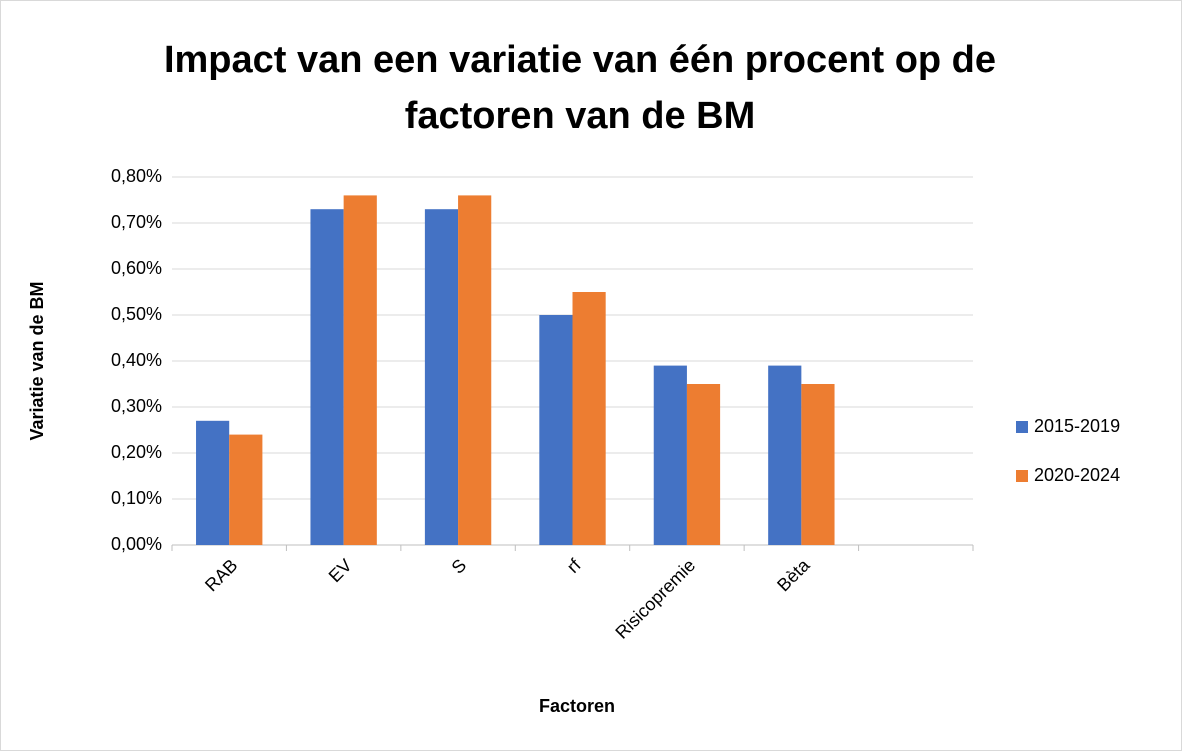 This screenshot has height=751, width=1182. Describe the element at coordinates (136, 452) in the screenshot. I see `y-tick-label: 0,20%` at that location.